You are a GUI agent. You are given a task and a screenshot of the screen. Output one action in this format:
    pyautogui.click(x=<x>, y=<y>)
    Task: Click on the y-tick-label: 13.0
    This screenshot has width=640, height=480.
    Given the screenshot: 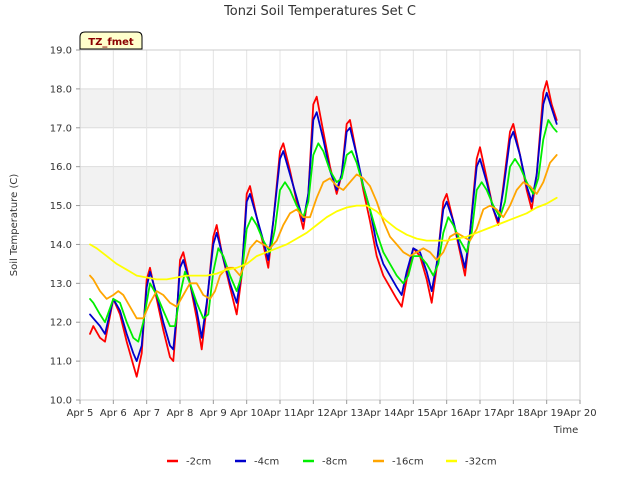 What is the action you would take?
    pyautogui.click(x=61, y=284)
    